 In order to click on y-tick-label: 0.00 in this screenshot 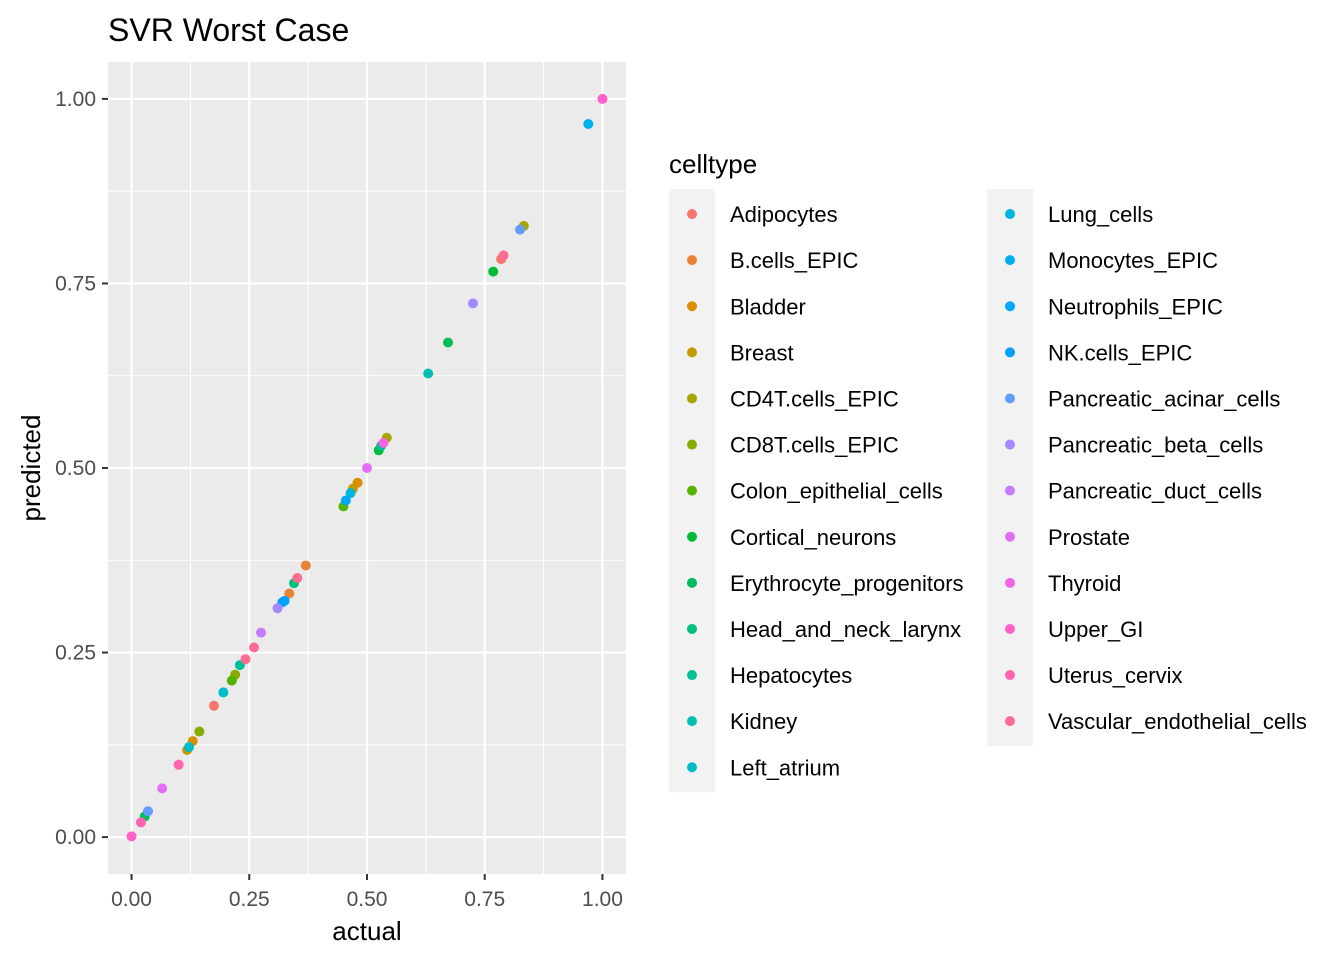, I will do `click(75, 837)`.